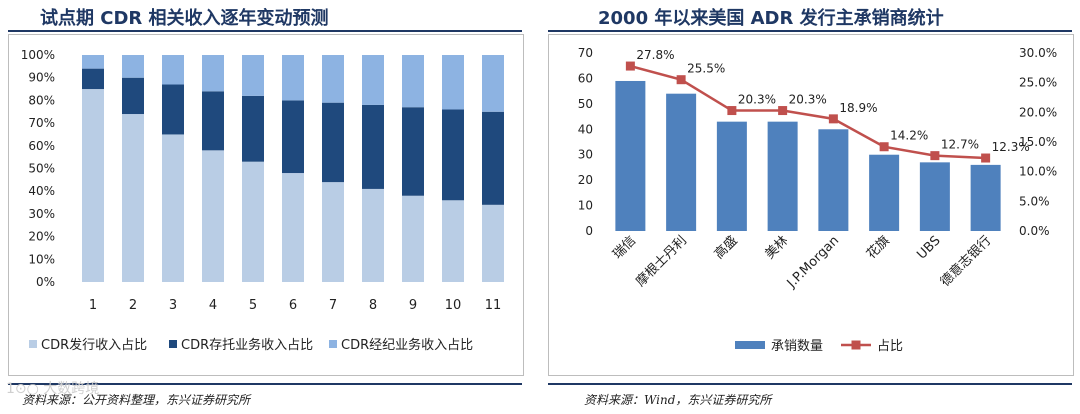 This screenshot has height=414, width=1080. Describe the element at coordinates (750, 345) in the screenshot. I see `legend-swatch-bars` at that location.